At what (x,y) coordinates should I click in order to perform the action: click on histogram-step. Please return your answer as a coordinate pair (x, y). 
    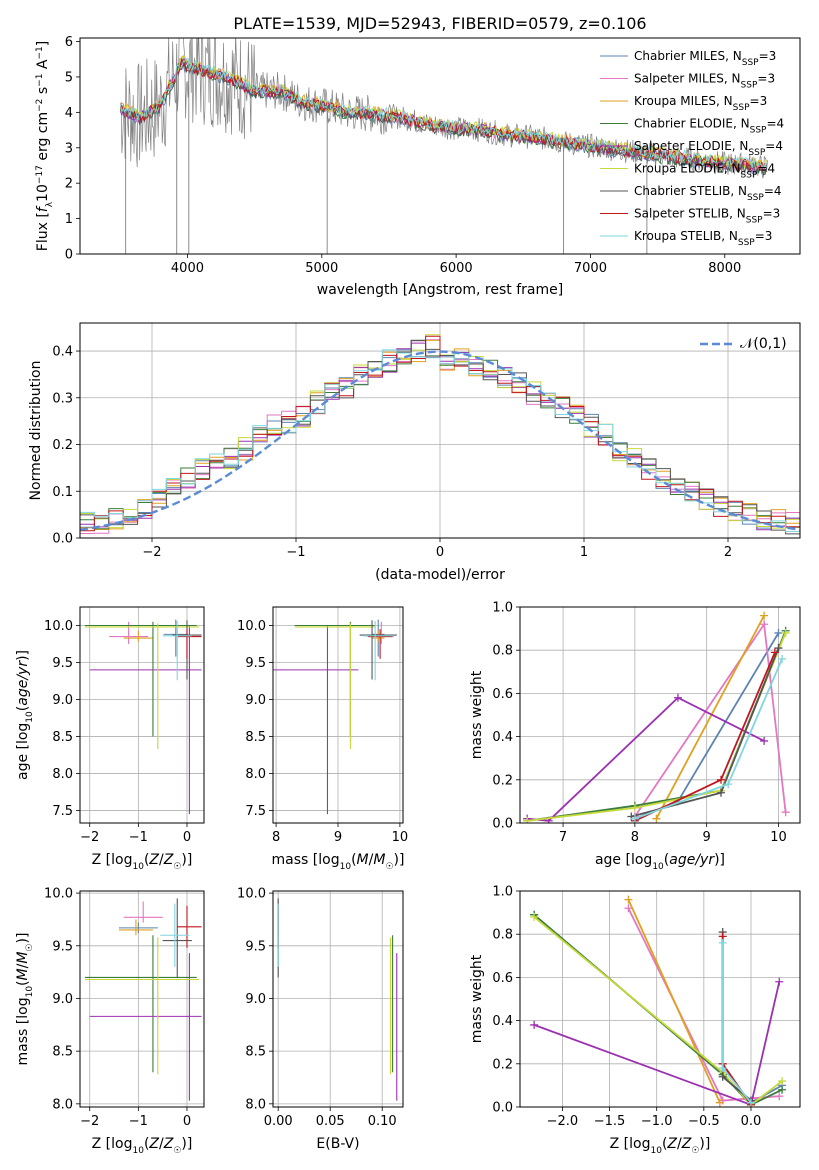
    Looking at the image, I should click on (440, 433).